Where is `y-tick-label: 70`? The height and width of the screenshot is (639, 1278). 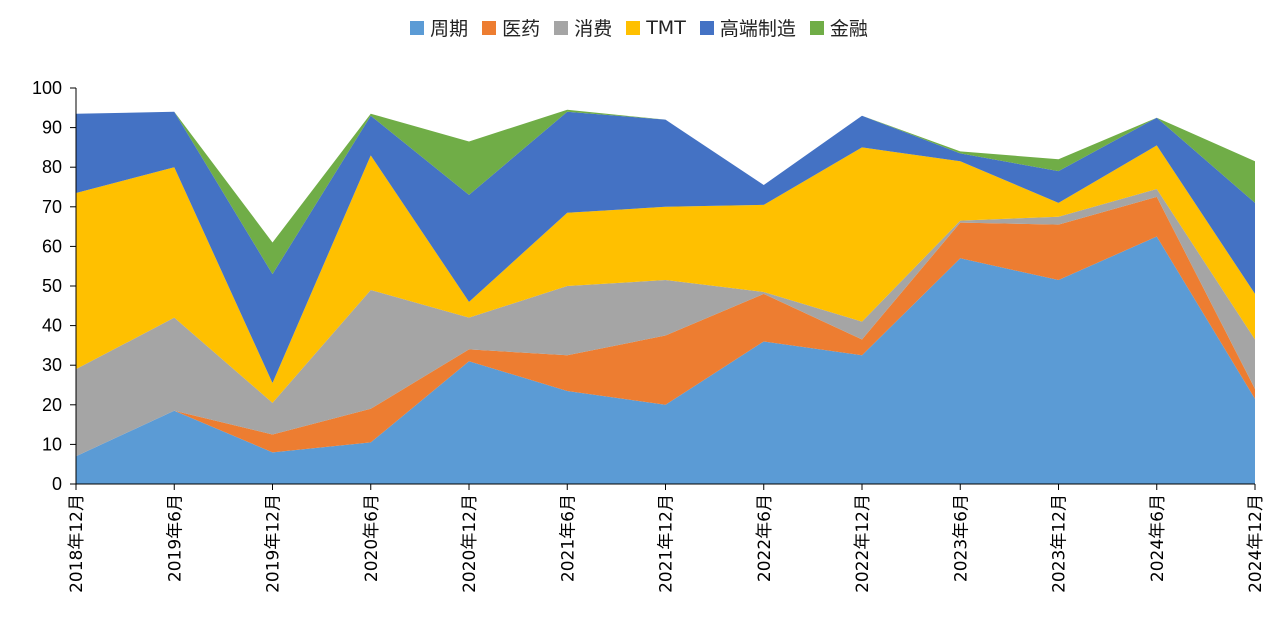 y-tick-label: 70 is located at coordinates (52, 207).